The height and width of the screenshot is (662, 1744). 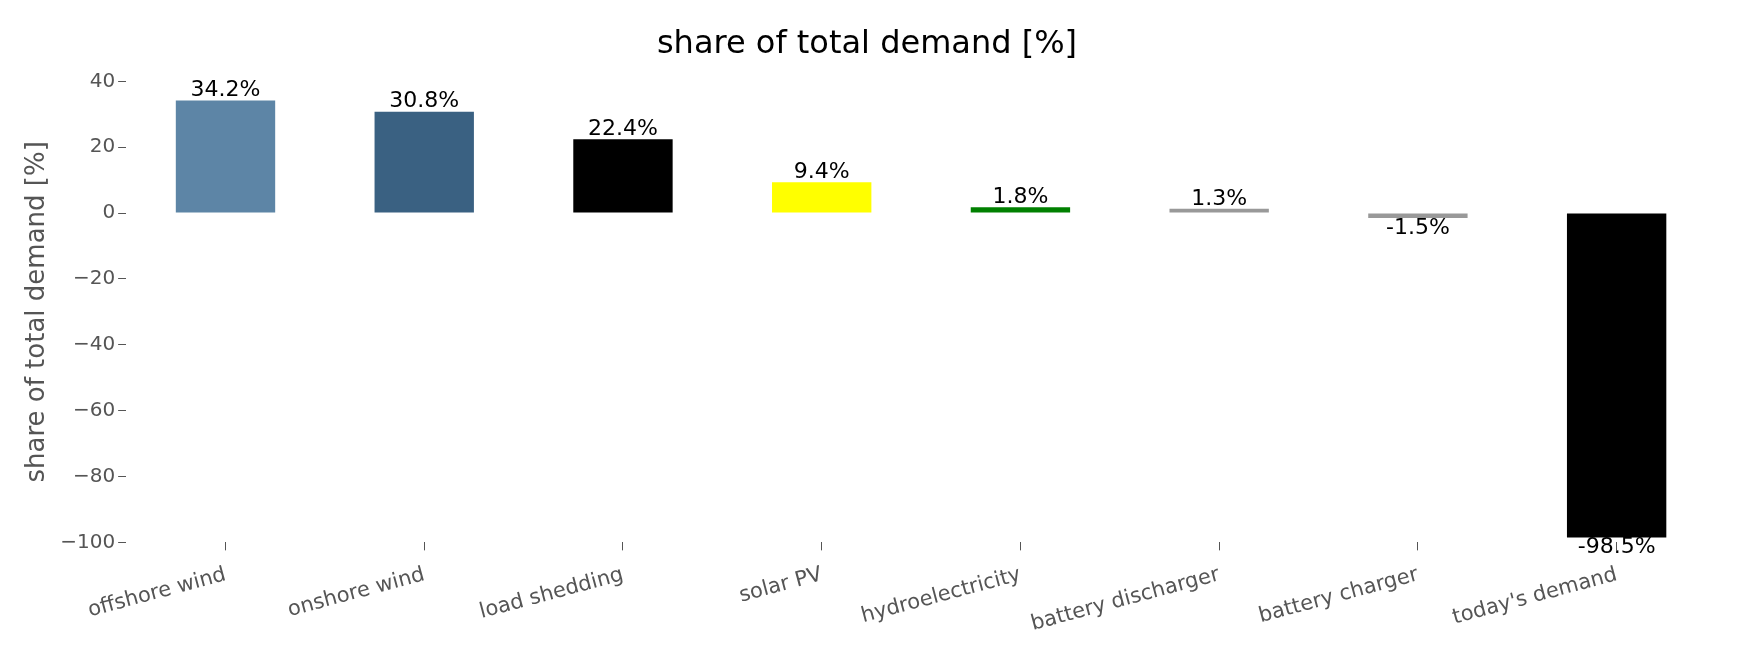 What do you see at coordinates (1338, 594) in the screenshot?
I see `x-tick-label: battery charger` at bounding box center [1338, 594].